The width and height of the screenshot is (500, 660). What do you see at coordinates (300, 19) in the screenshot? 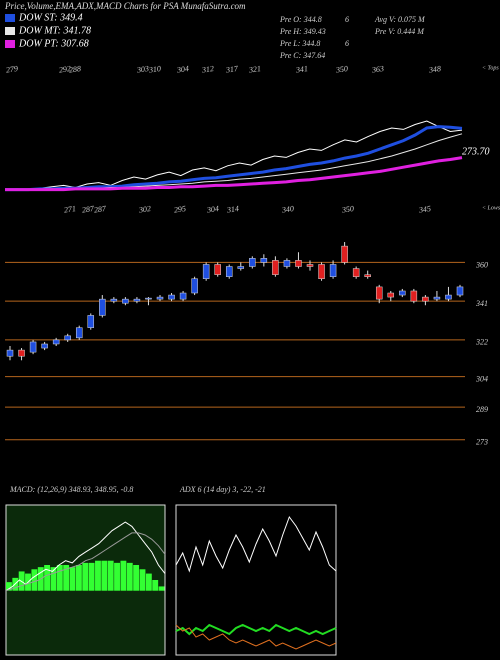
I see `stat: Pre O: 344.8` at bounding box center [300, 19].